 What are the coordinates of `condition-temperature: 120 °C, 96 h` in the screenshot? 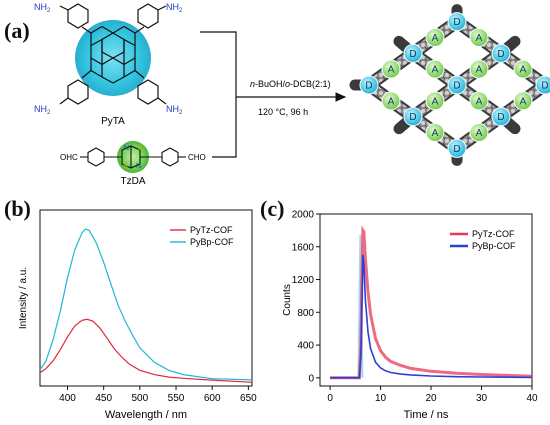 It's located at (283, 112).